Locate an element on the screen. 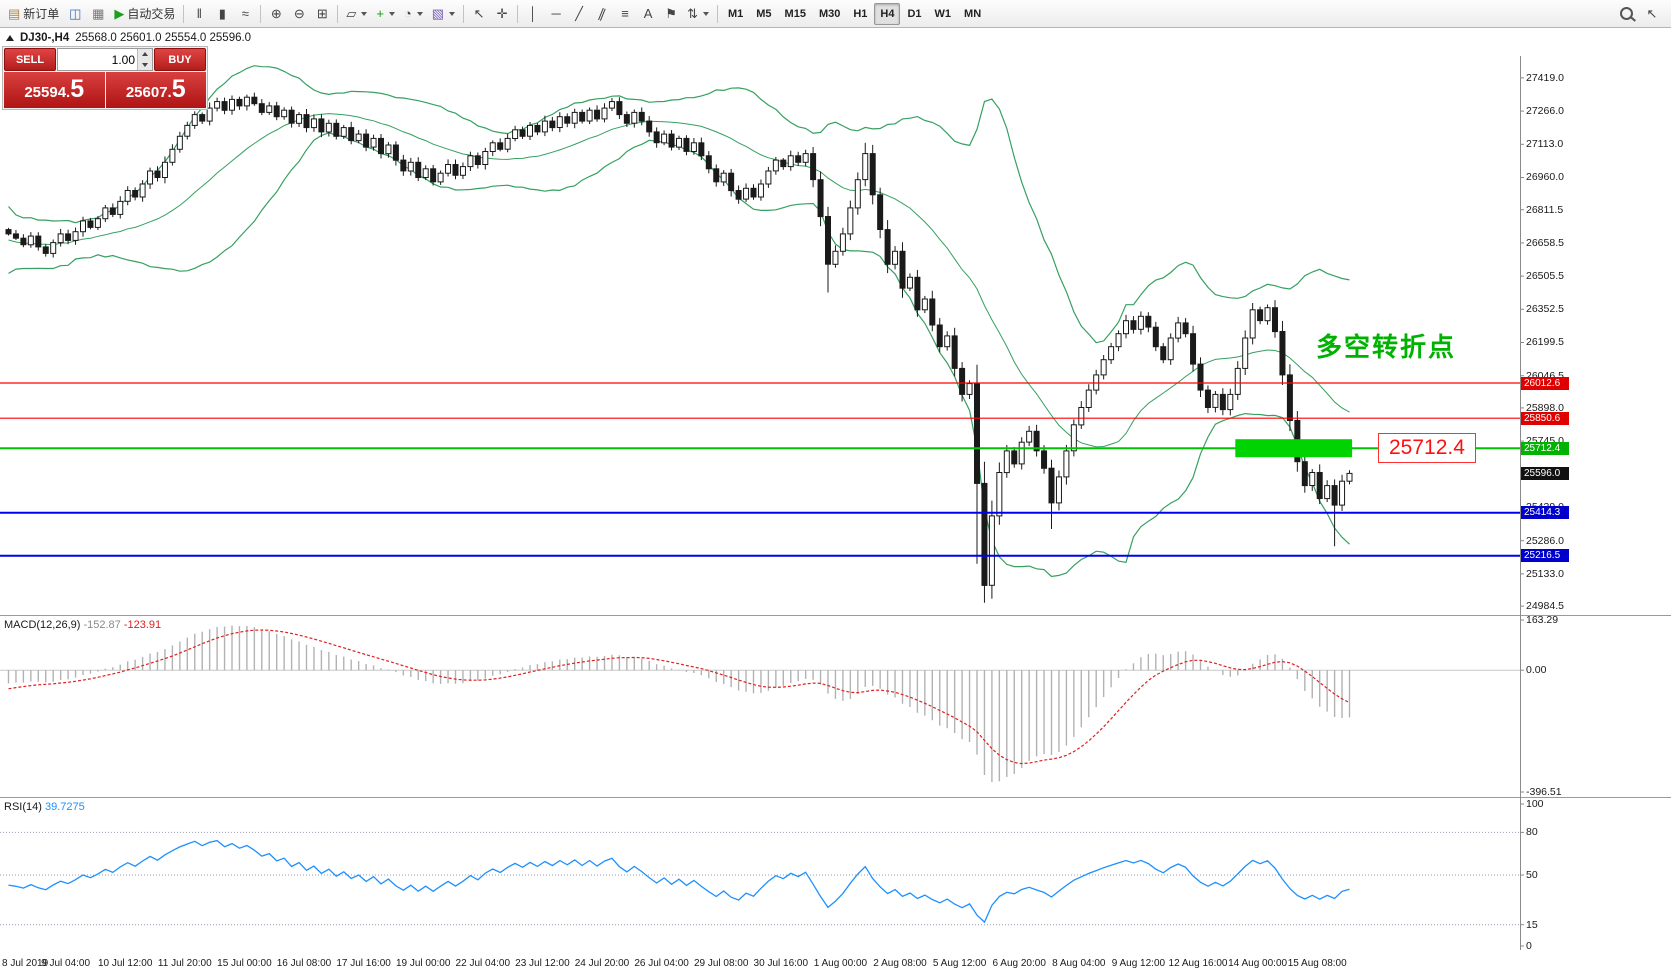  timeframe-m5-button: M5 is located at coordinates (763, 14).